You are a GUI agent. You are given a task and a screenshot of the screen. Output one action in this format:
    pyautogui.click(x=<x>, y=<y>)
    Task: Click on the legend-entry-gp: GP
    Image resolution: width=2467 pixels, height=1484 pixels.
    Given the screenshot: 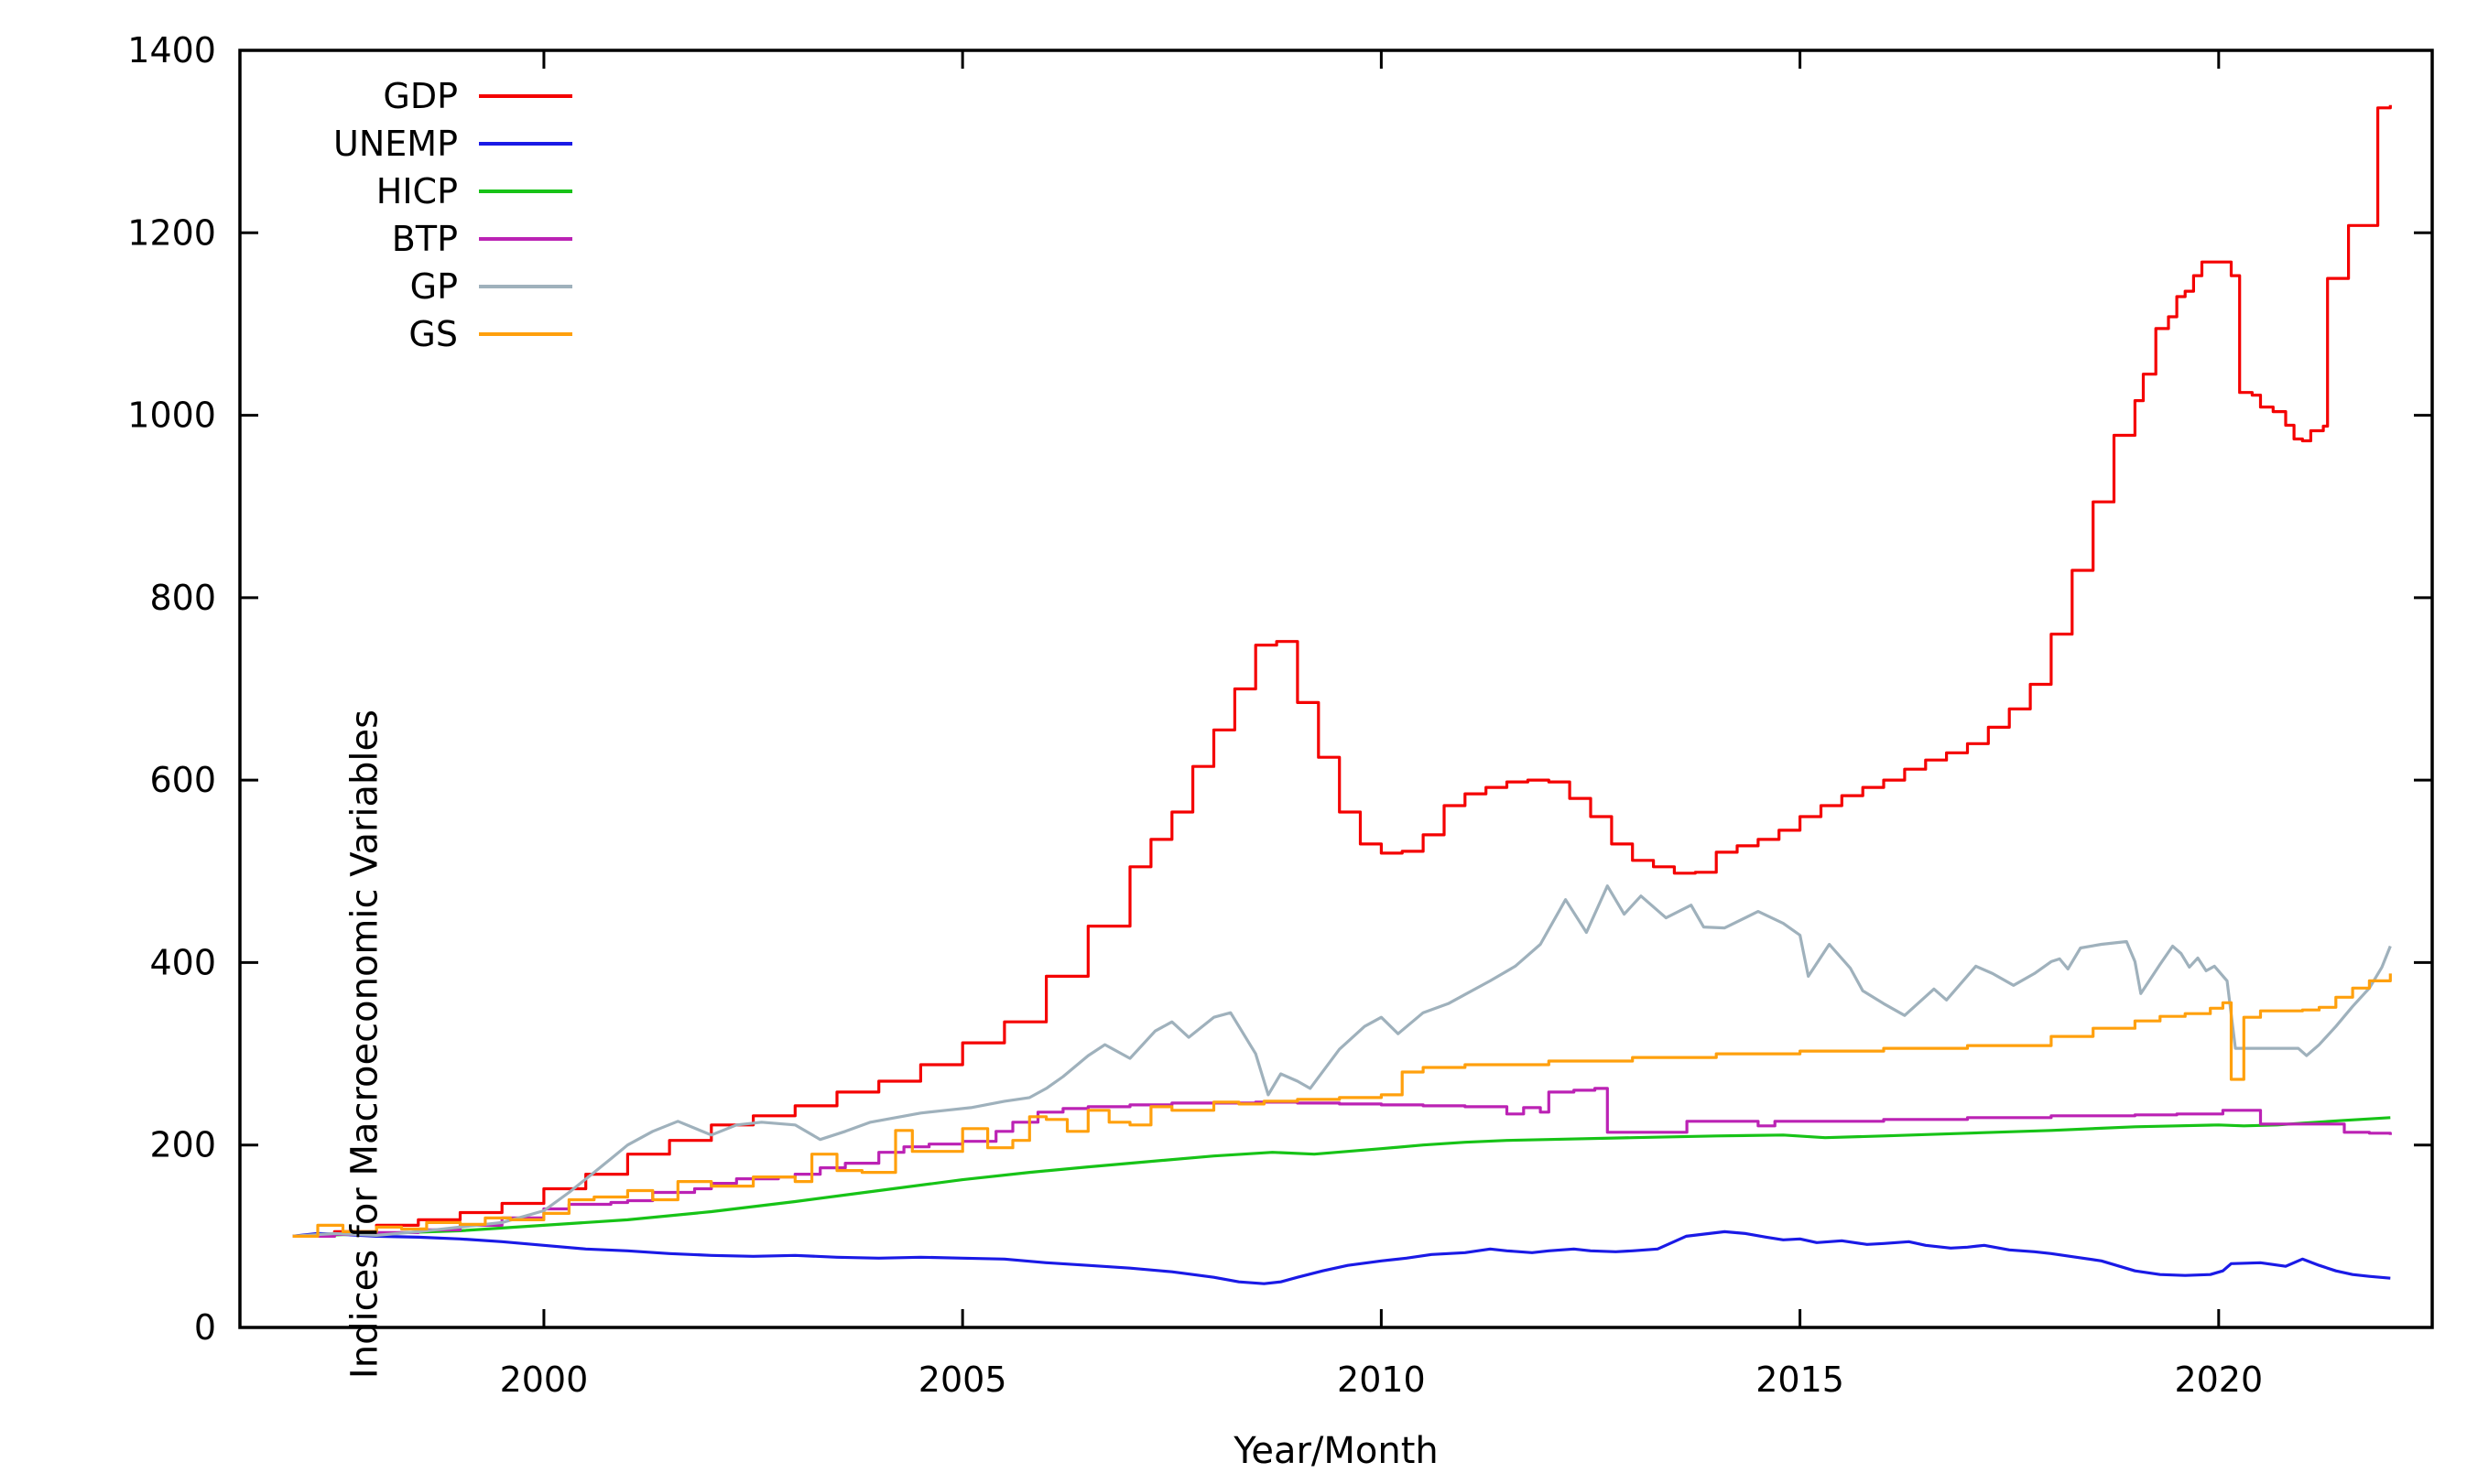 What is the action you would take?
    pyautogui.click(x=491, y=287)
    